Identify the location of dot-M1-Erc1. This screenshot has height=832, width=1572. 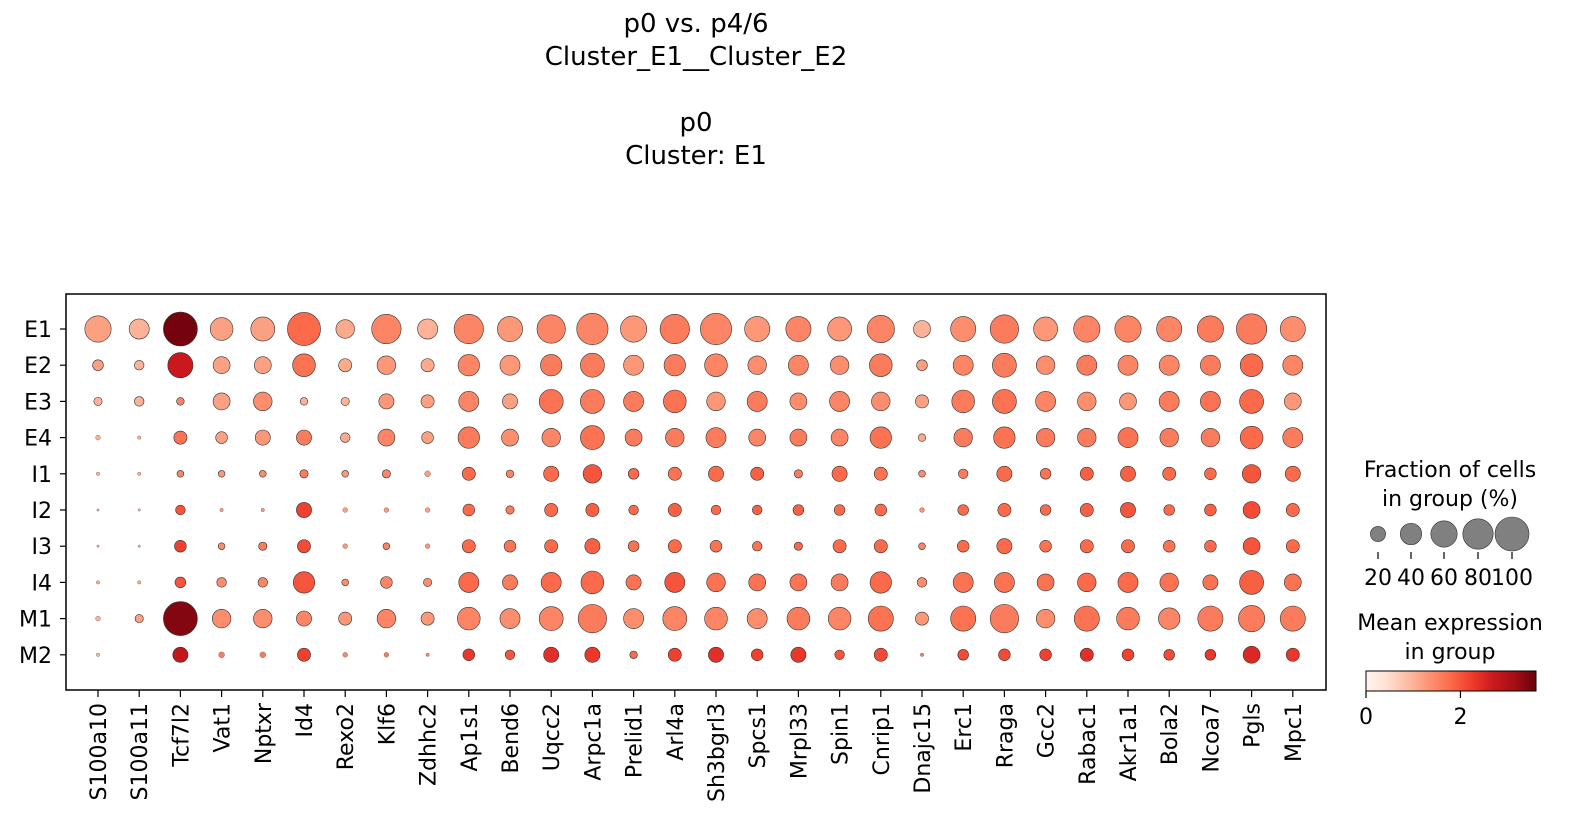
(963, 618).